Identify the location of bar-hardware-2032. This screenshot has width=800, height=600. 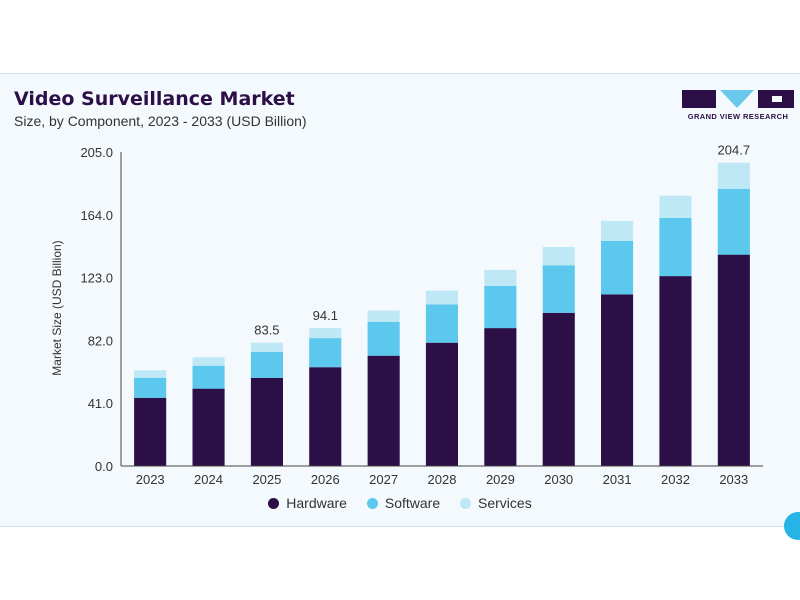
(675, 371).